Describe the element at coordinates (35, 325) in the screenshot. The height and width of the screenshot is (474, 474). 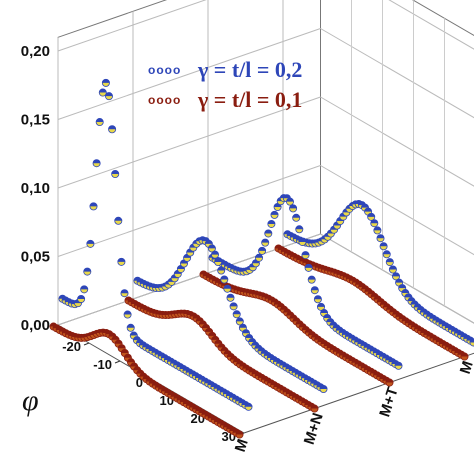
I see `value-tick-label: 0,00` at that location.